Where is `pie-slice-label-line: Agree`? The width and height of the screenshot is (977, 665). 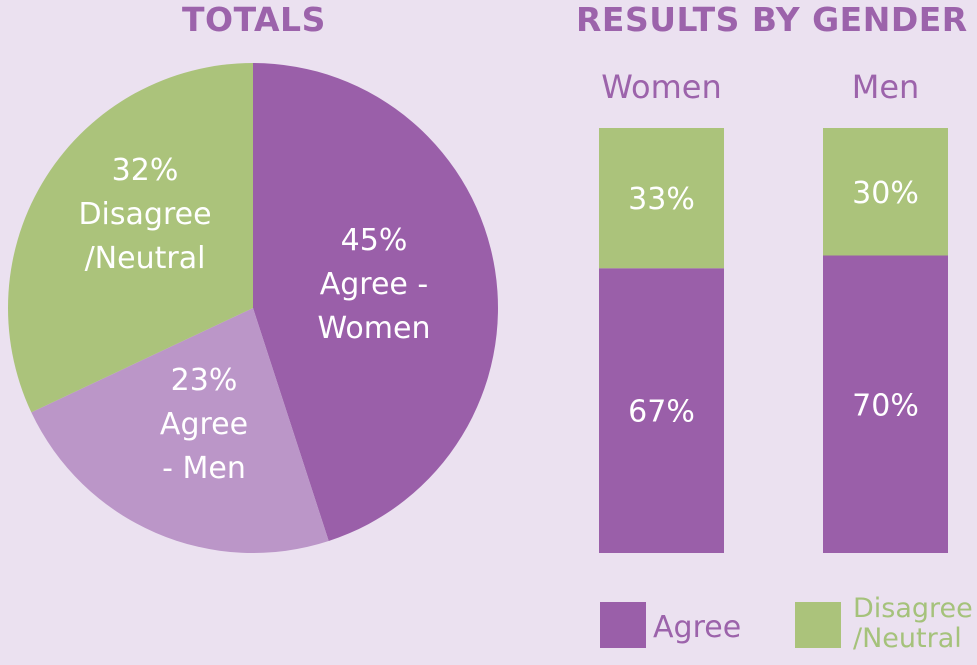
pie-slice-label-line: Agree is located at coordinates (204, 424).